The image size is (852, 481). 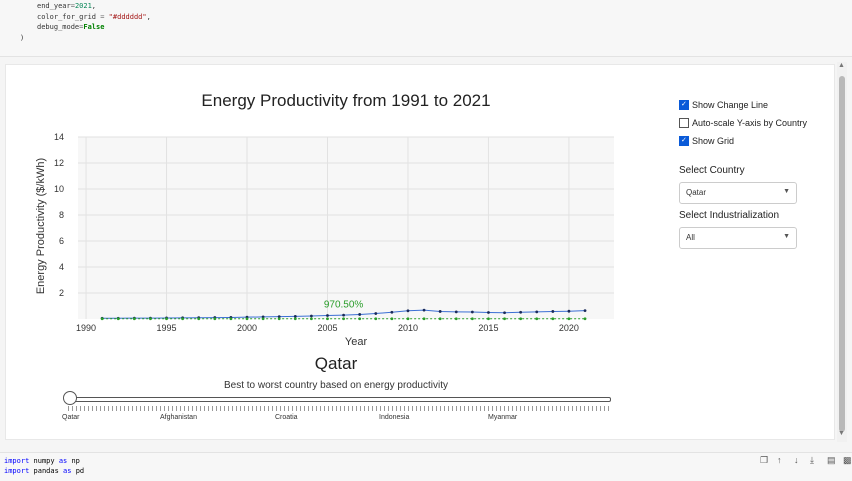 I want to click on checkbox-label: Show Change Line, so click(x=730, y=105).